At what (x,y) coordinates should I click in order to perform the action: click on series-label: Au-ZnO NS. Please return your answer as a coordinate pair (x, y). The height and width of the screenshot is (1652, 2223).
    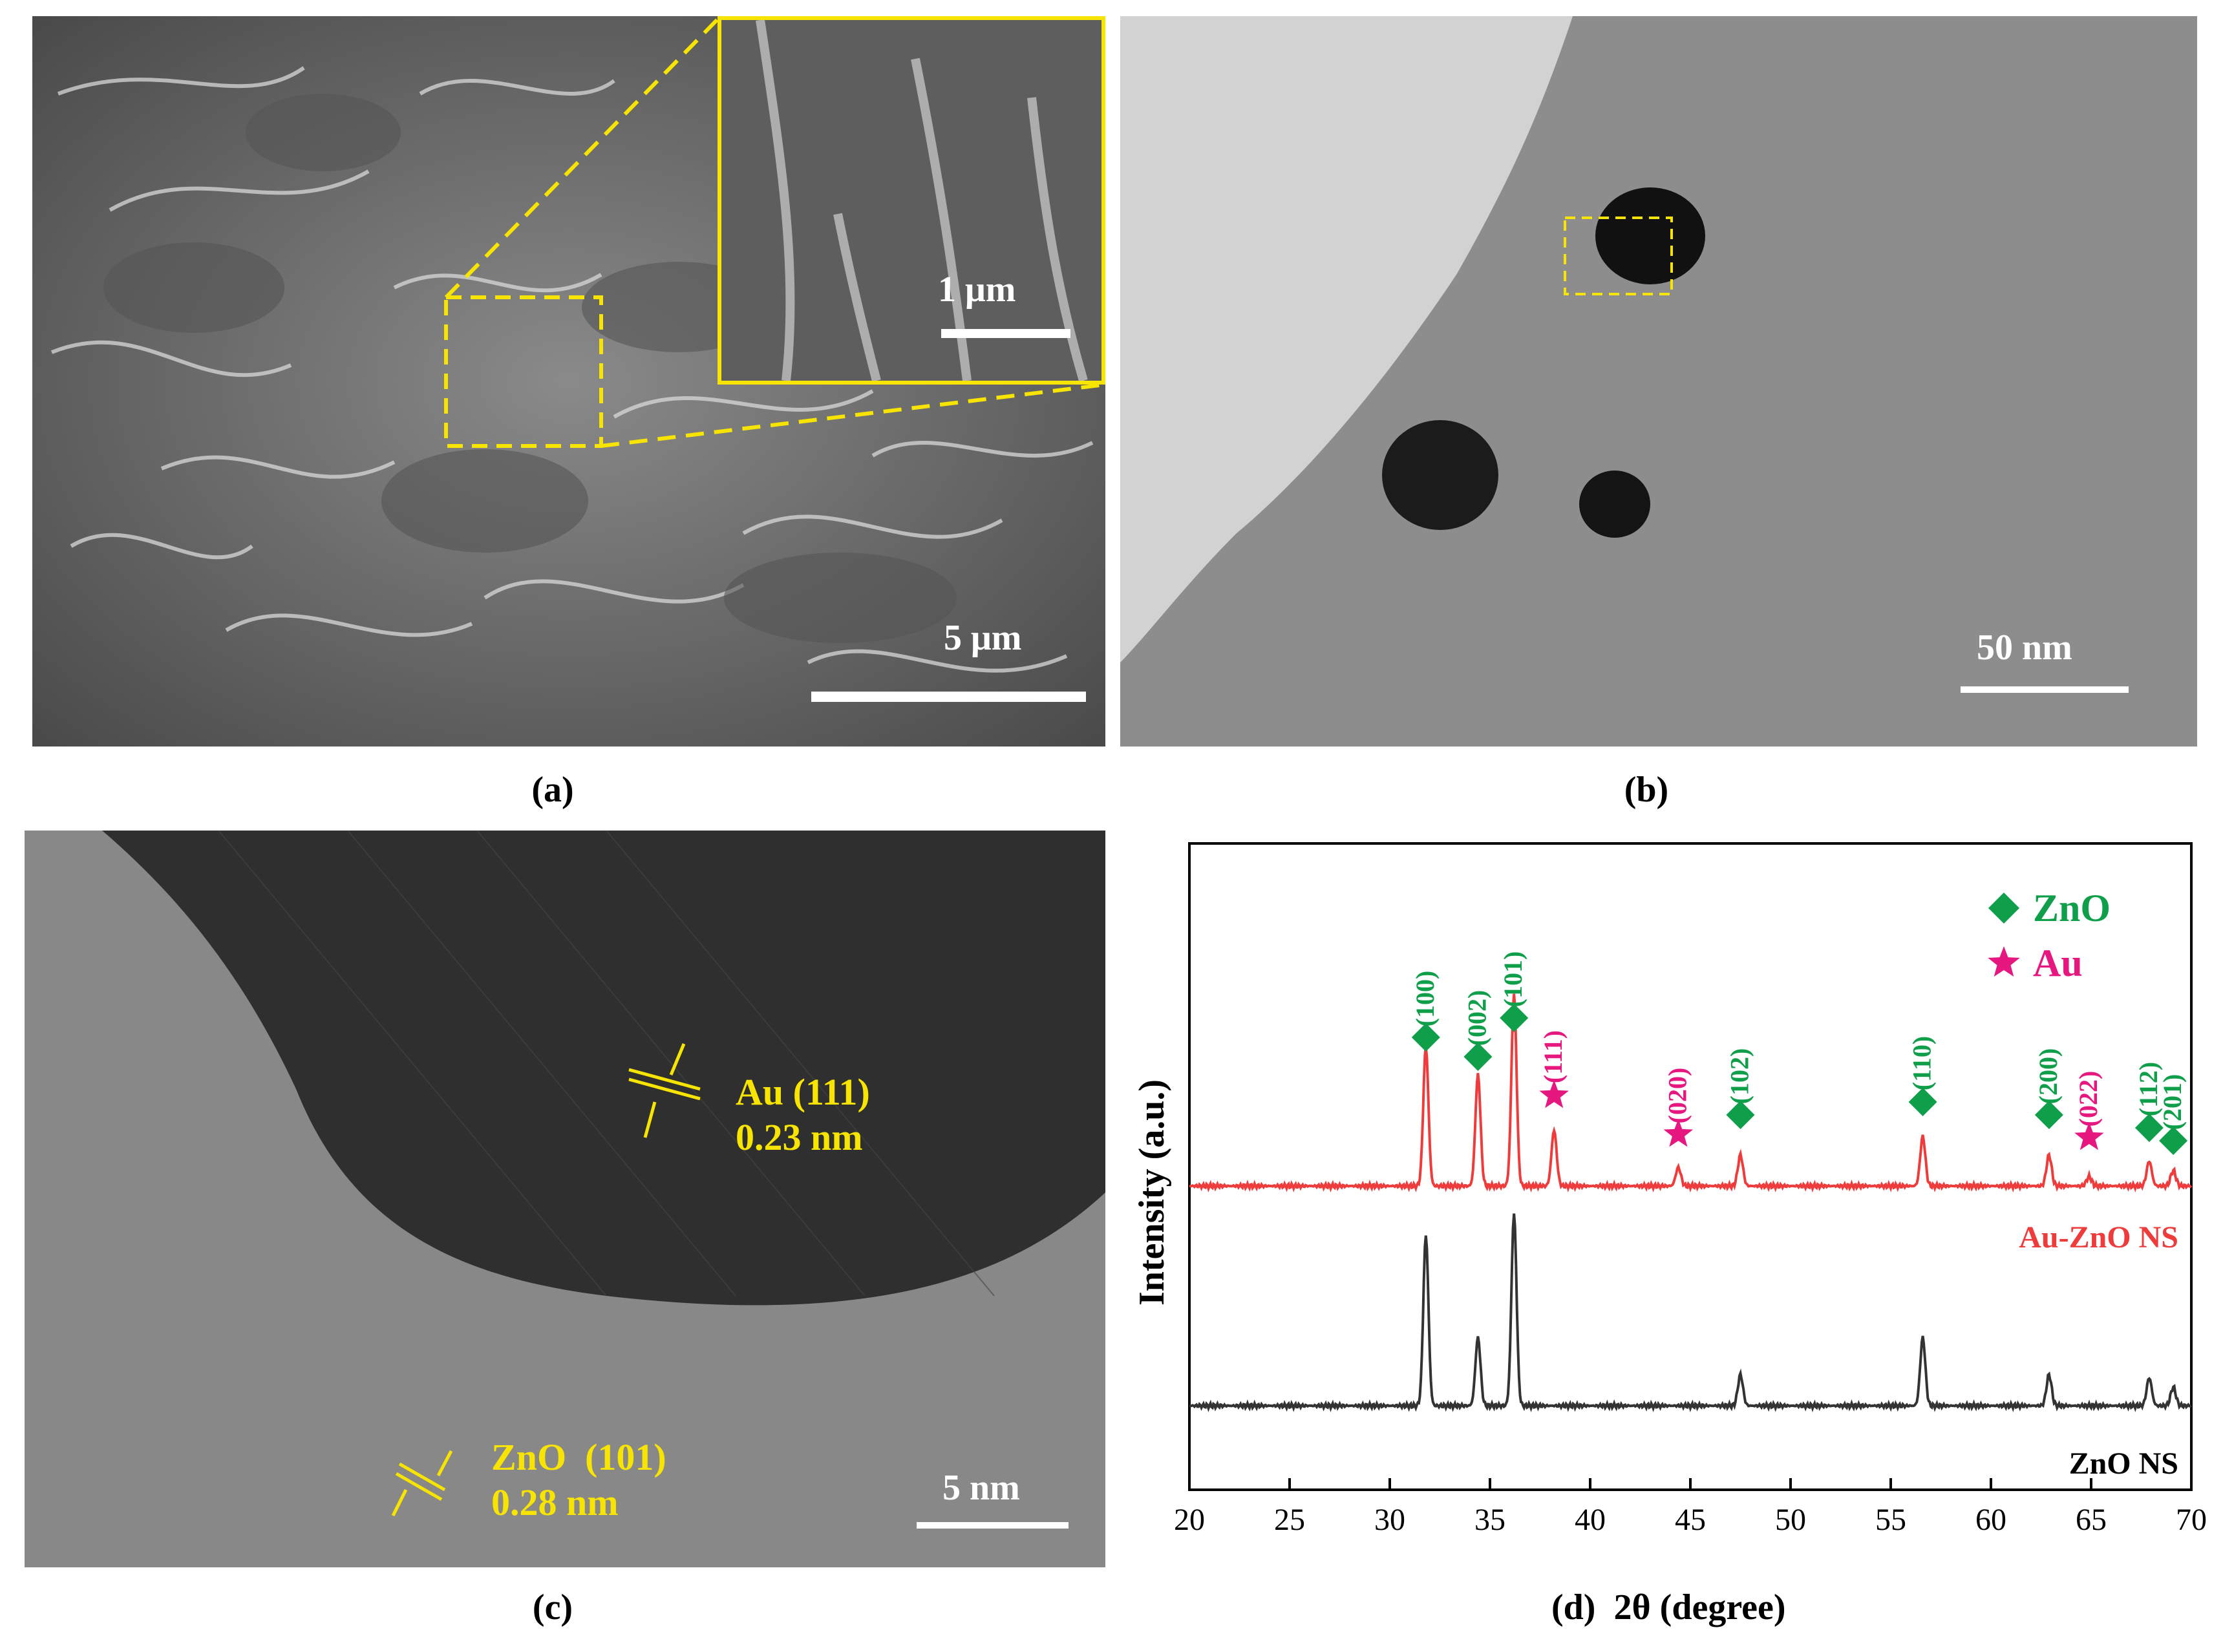
    Looking at the image, I should click on (2098, 1237).